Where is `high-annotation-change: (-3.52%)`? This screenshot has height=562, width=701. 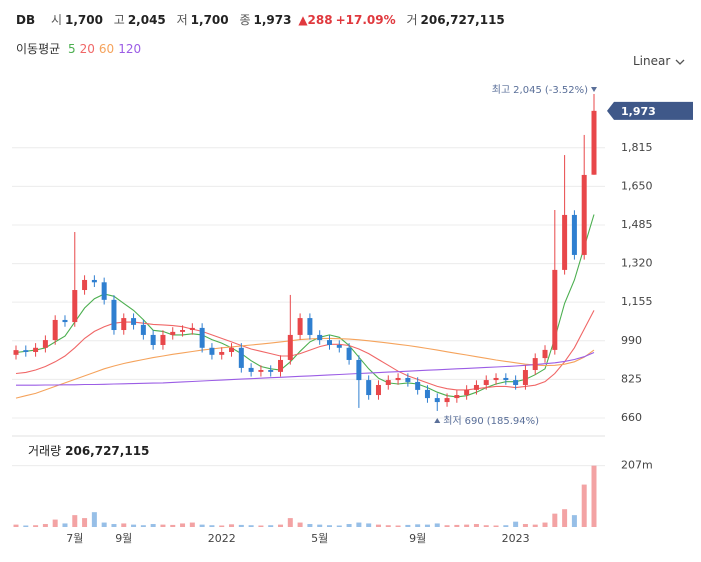
high-annotation-change: (-3.52%) is located at coordinates (566, 90).